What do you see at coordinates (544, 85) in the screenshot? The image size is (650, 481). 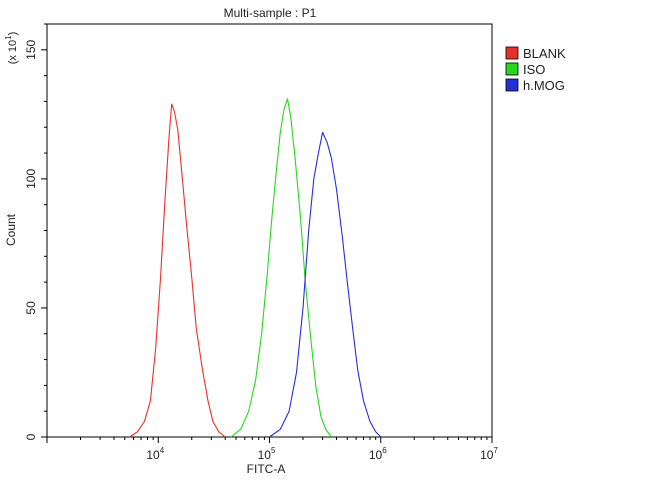 I see `legend-label: h.MOG` at bounding box center [544, 85].